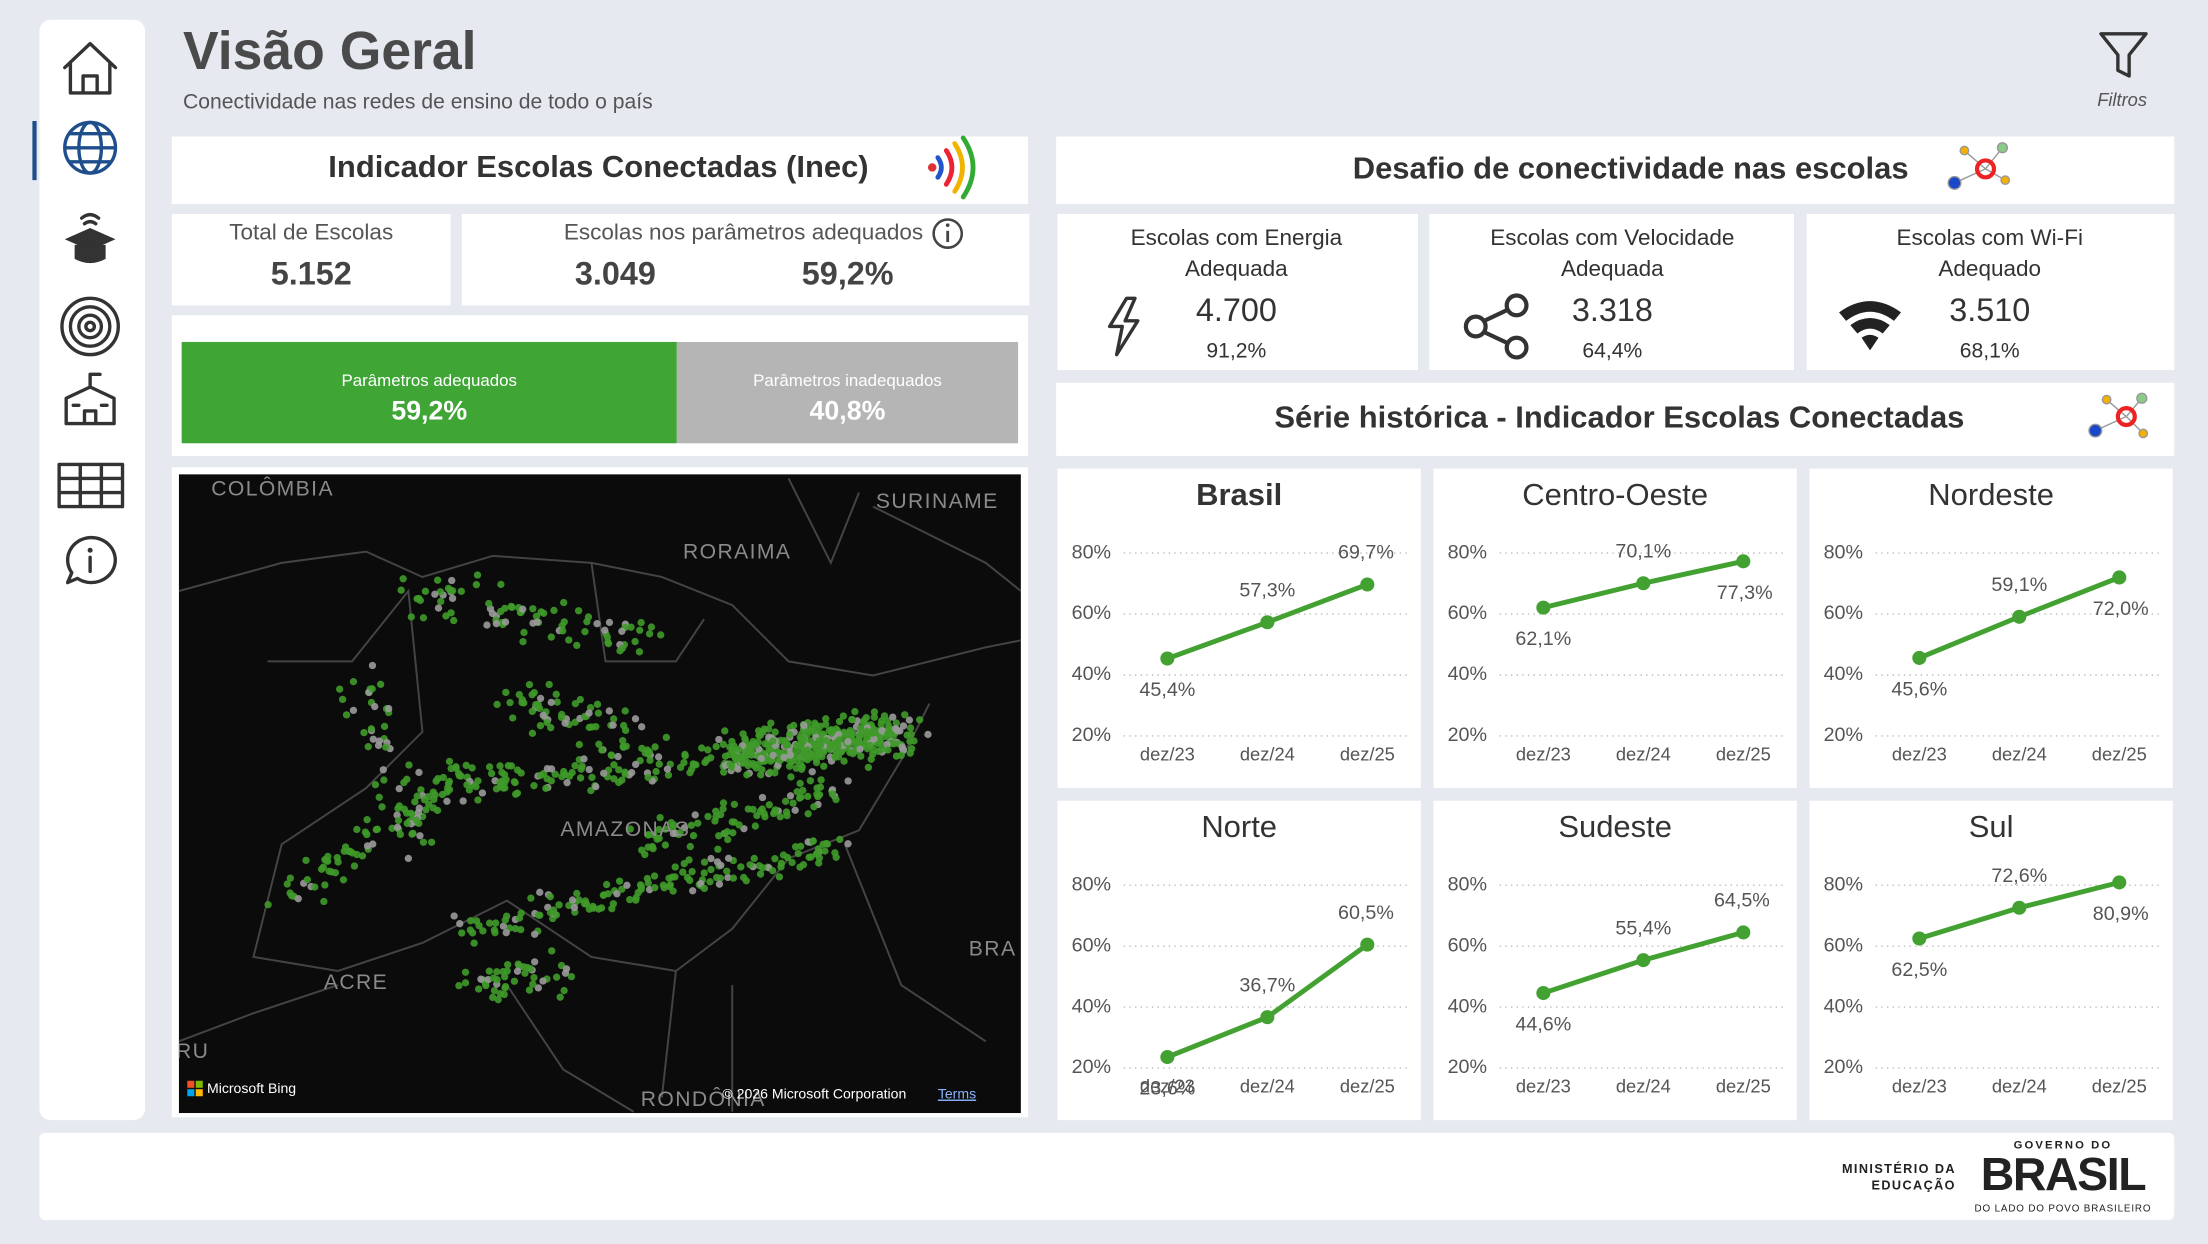  What do you see at coordinates (192, 1051) in the screenshot?
I see `map-label: RU` at bounding box center [192, 1051].